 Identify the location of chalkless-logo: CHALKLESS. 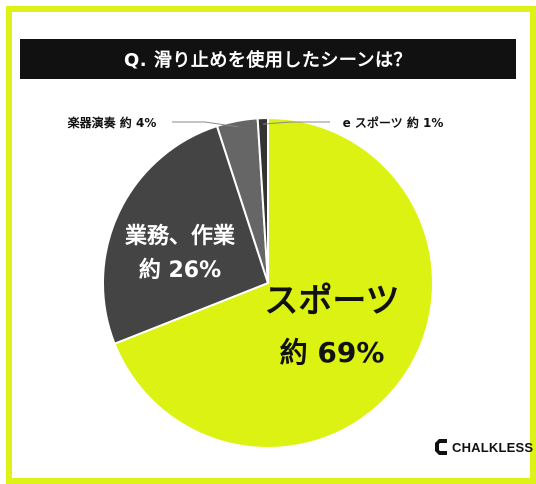
(483, 447).